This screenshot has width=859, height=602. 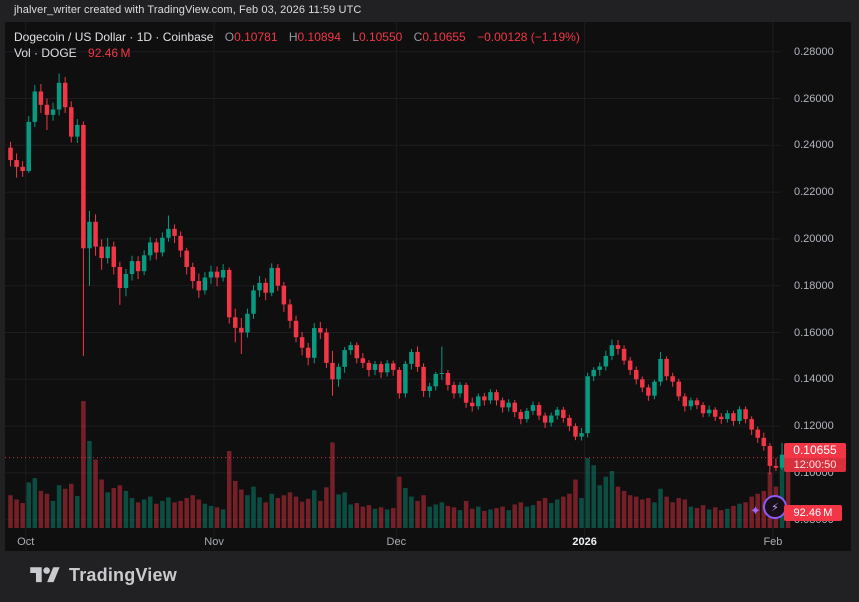 I want to click on ohlc-low: L0.10550, so click(x=377, y=37).